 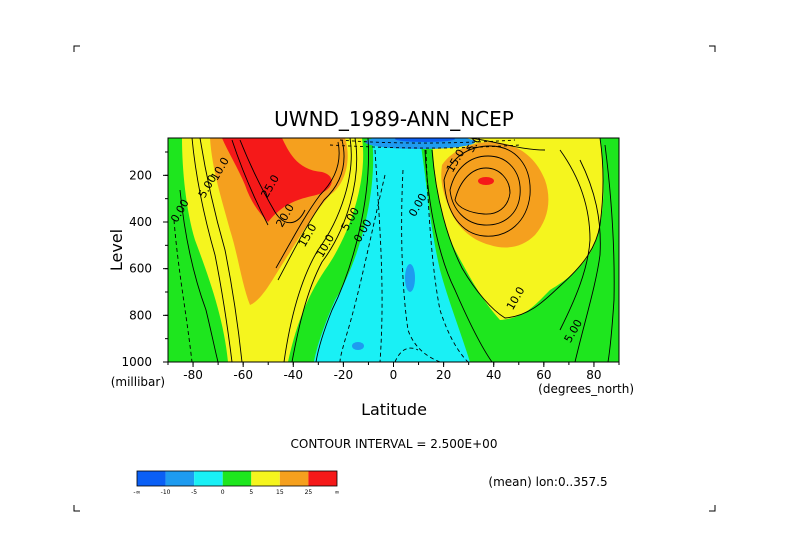 What do you see at coordinates (76, 48) in the screenshot?
I see `crop-mark-top-left` at bounding box center [76, 48].